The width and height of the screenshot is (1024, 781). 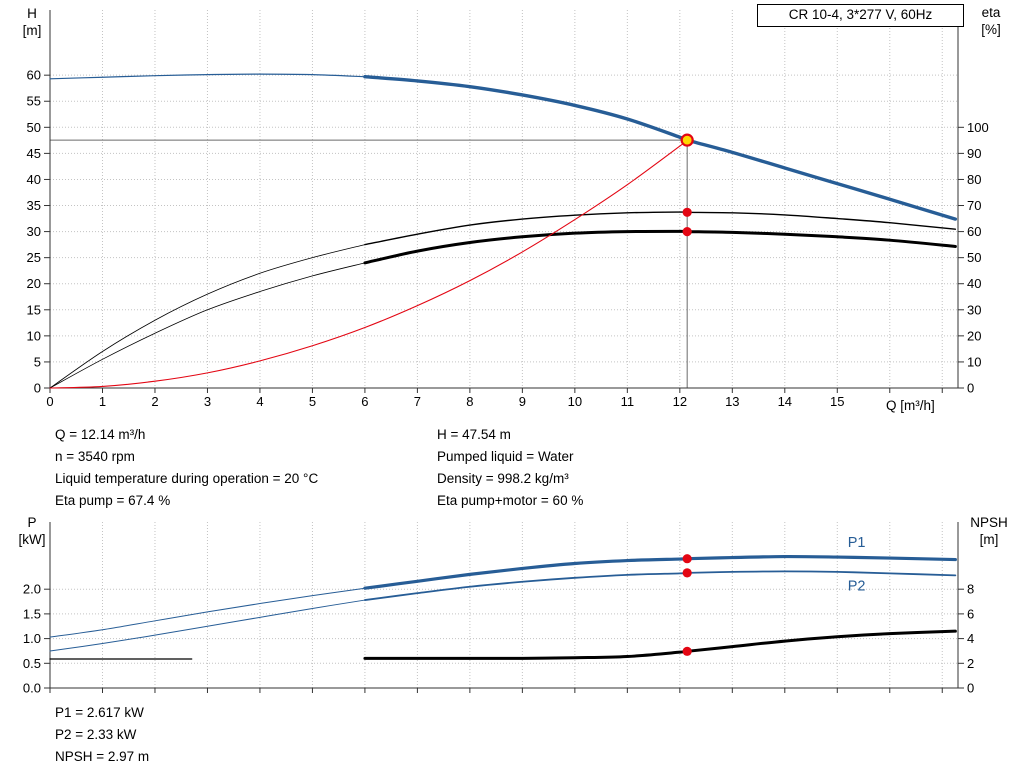 What do you see at coordinates (785, 401) in the screenshot?
I see `svg-text: 14` at bounding box center [785, 401].